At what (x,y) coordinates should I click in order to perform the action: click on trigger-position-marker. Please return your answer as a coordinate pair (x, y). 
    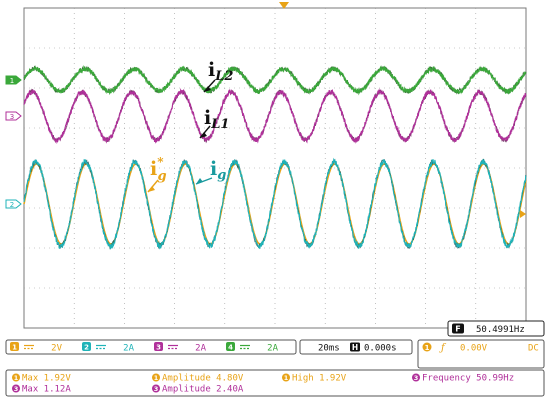
    Looking at the image, I should click on (284, 5).